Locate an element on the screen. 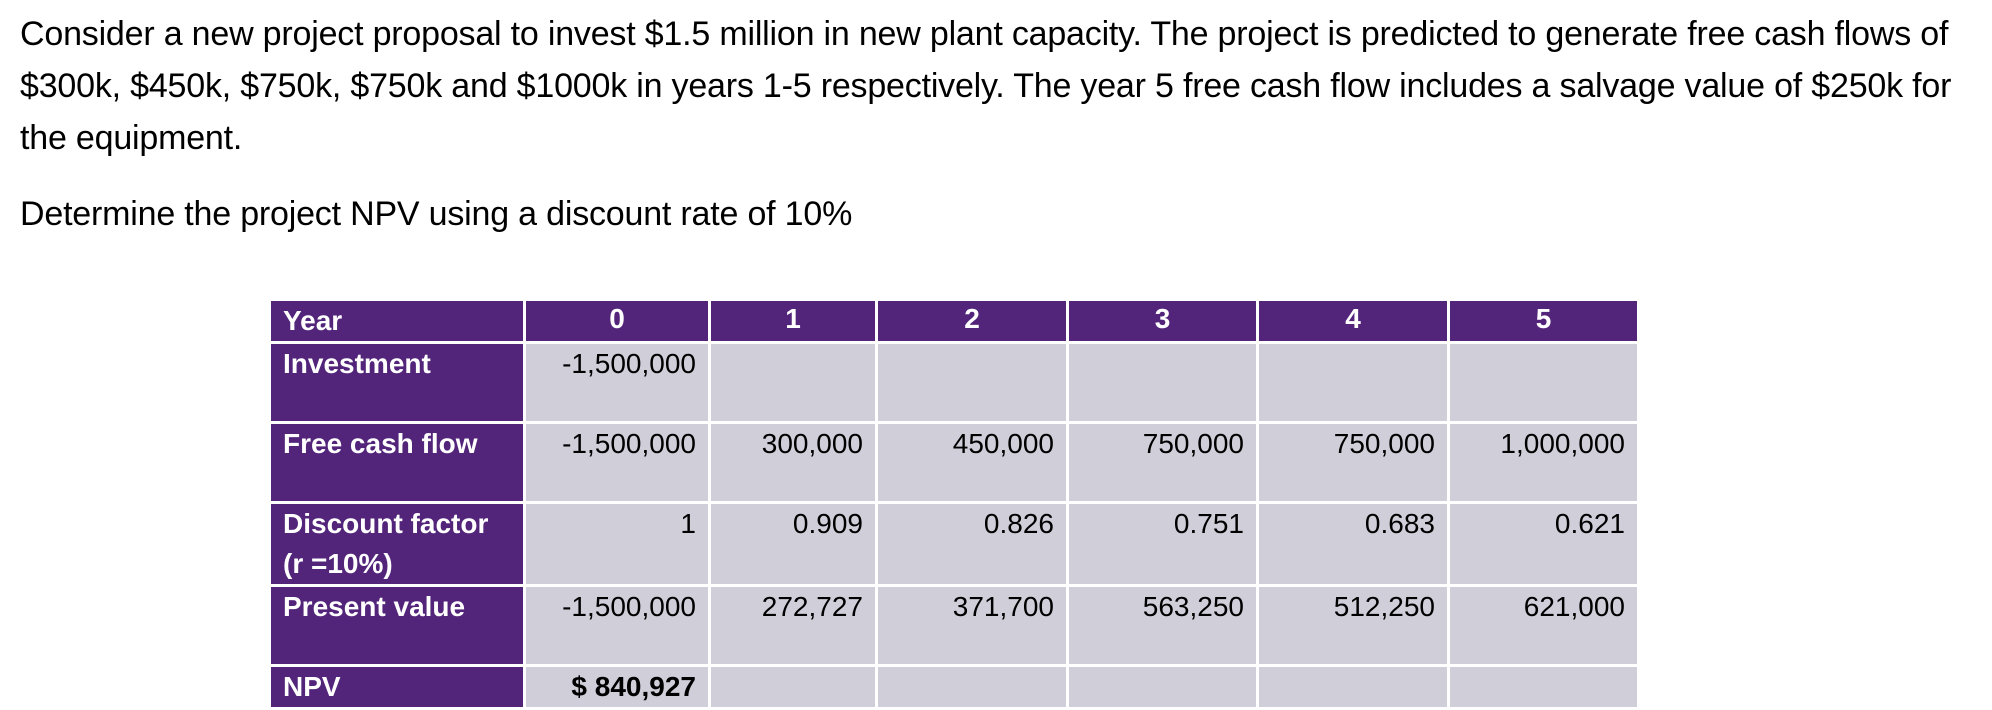 This screenshot has width=1992, height=710. row-label: Present value is located at coordinates (397, 625).